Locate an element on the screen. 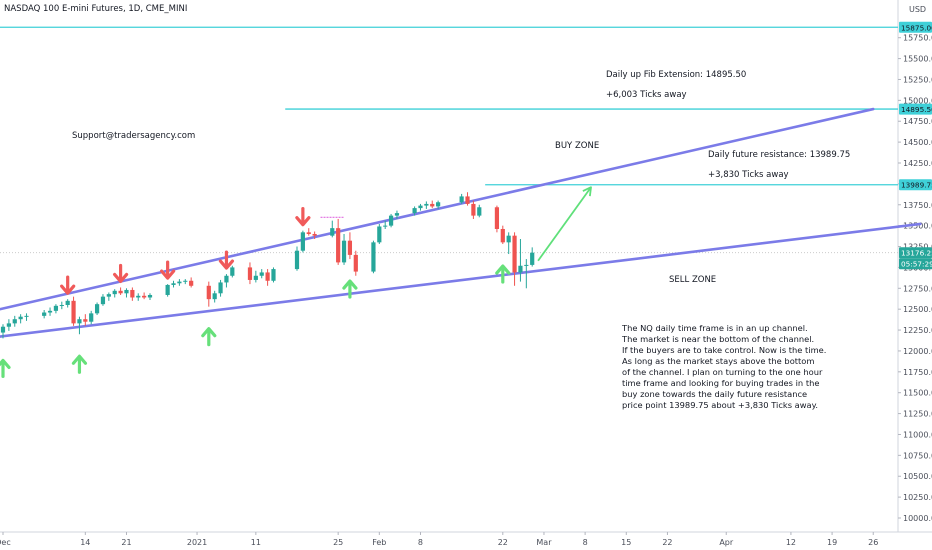  time-axis: Dec 14 21 2021 11 25 Feb 8 22 Mar 8 15 22 Apr 12 19 26 is located at coordinates (439, 539).